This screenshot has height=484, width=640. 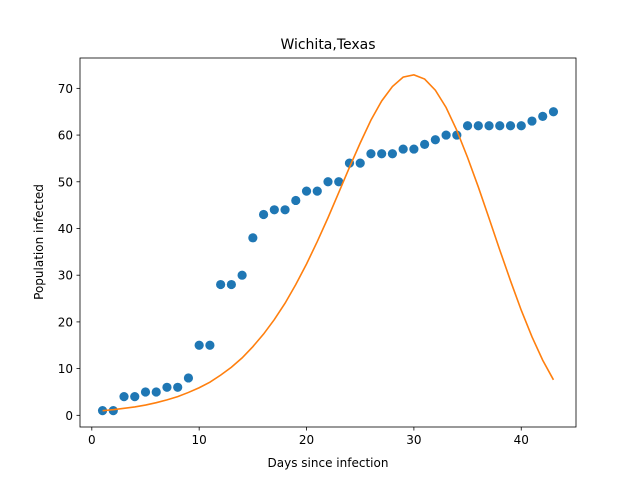 What do you see at coordinates (65, 229) in the screenshot?
I see `y-tick-label: 40` at bounding box center [65, 229].